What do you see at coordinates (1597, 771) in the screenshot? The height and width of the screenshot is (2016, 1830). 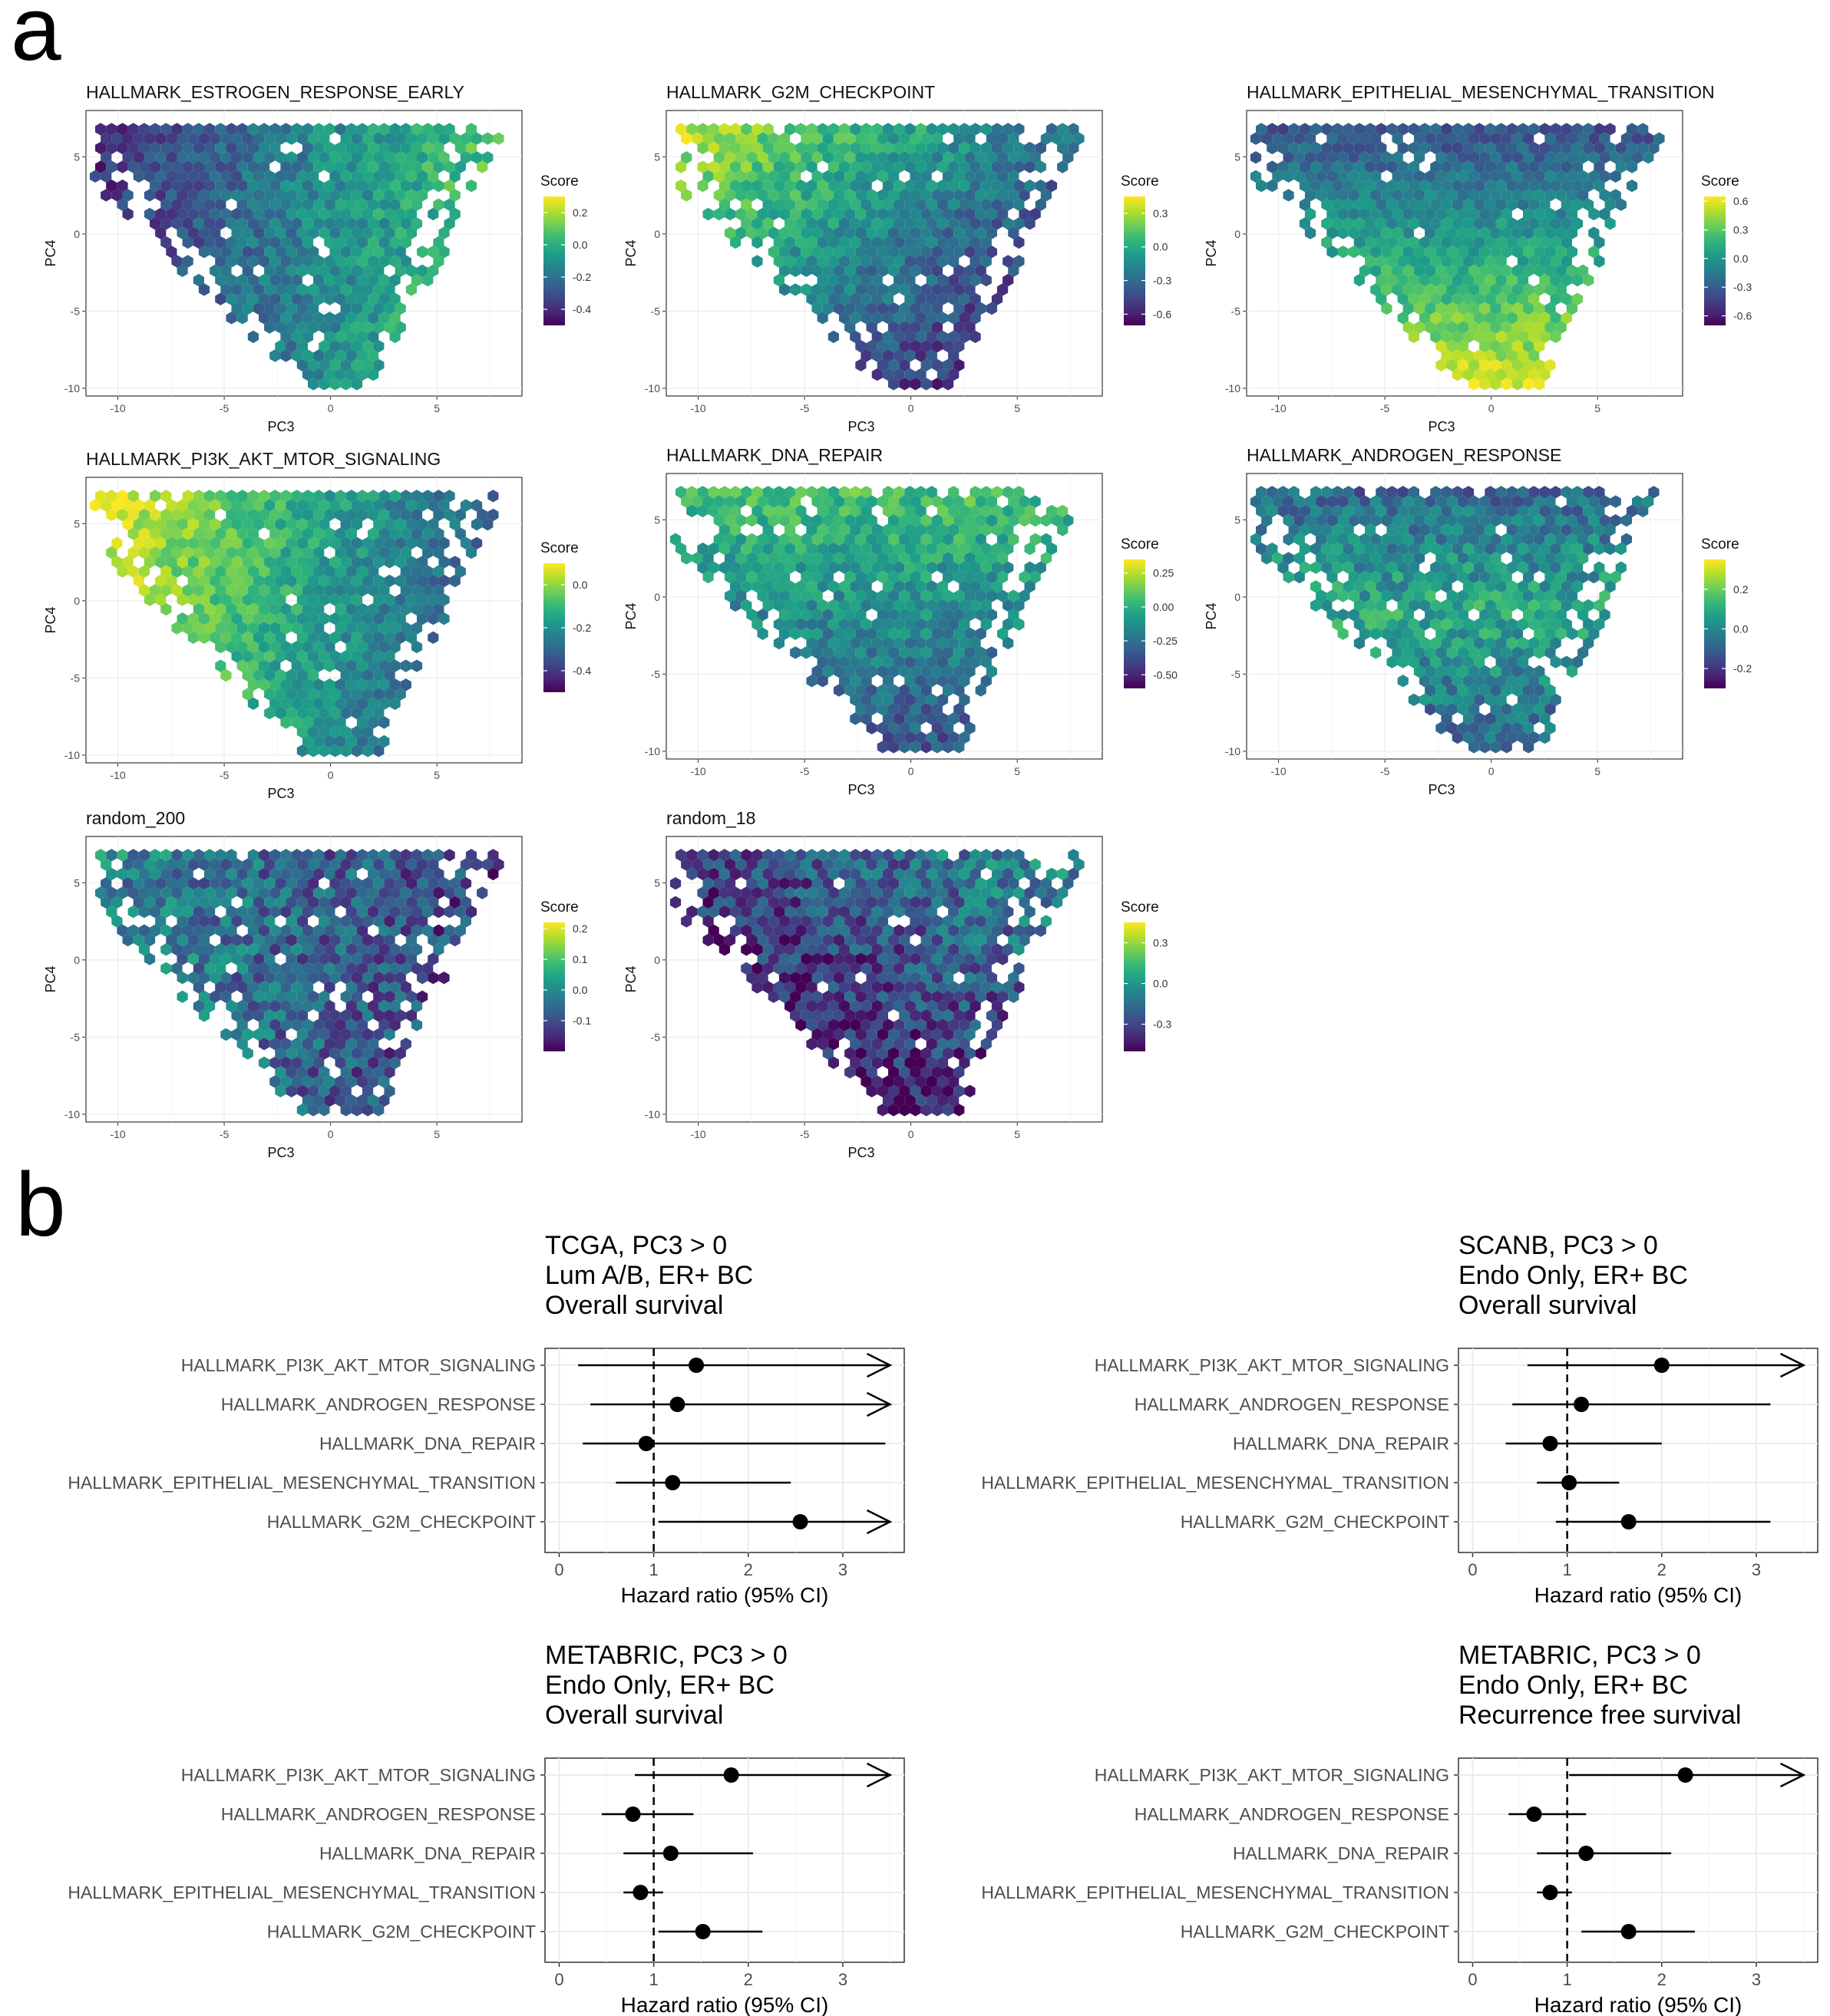 I see `x-tick-label: 5` at bounding box center [1597, 771].